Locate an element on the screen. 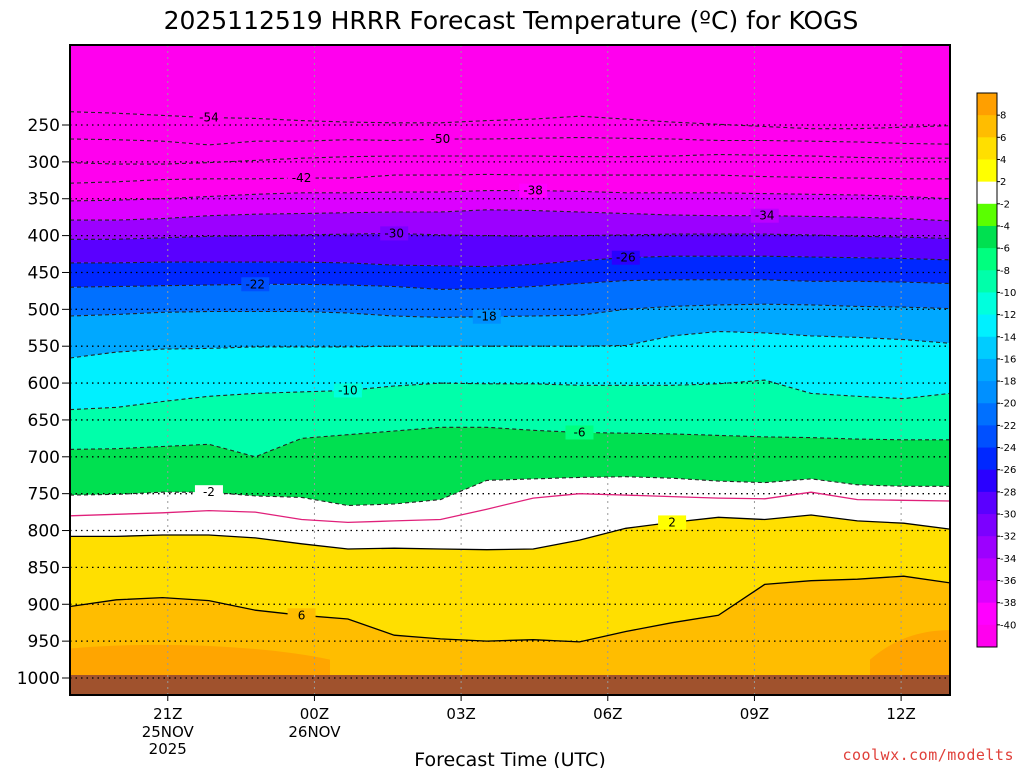  colorbar-tick-label: -28 is located at coordinates (1008, 492).